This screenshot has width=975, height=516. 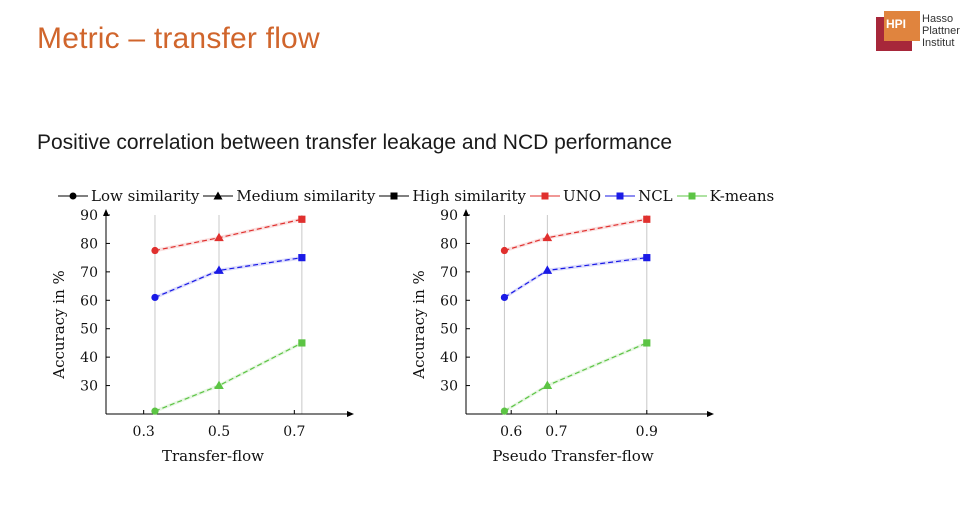 I want to click on legend-circle-icon, so click(x=73, y=196).